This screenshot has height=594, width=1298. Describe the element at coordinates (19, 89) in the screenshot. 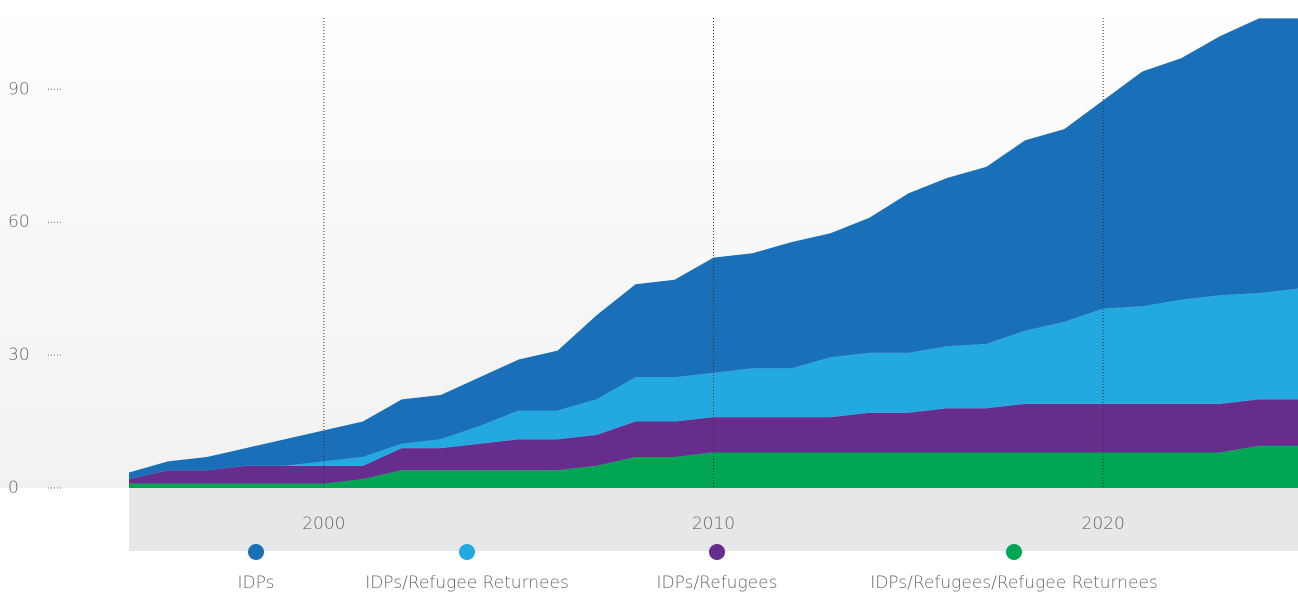

I see `y-tick-label: 90` at that location.